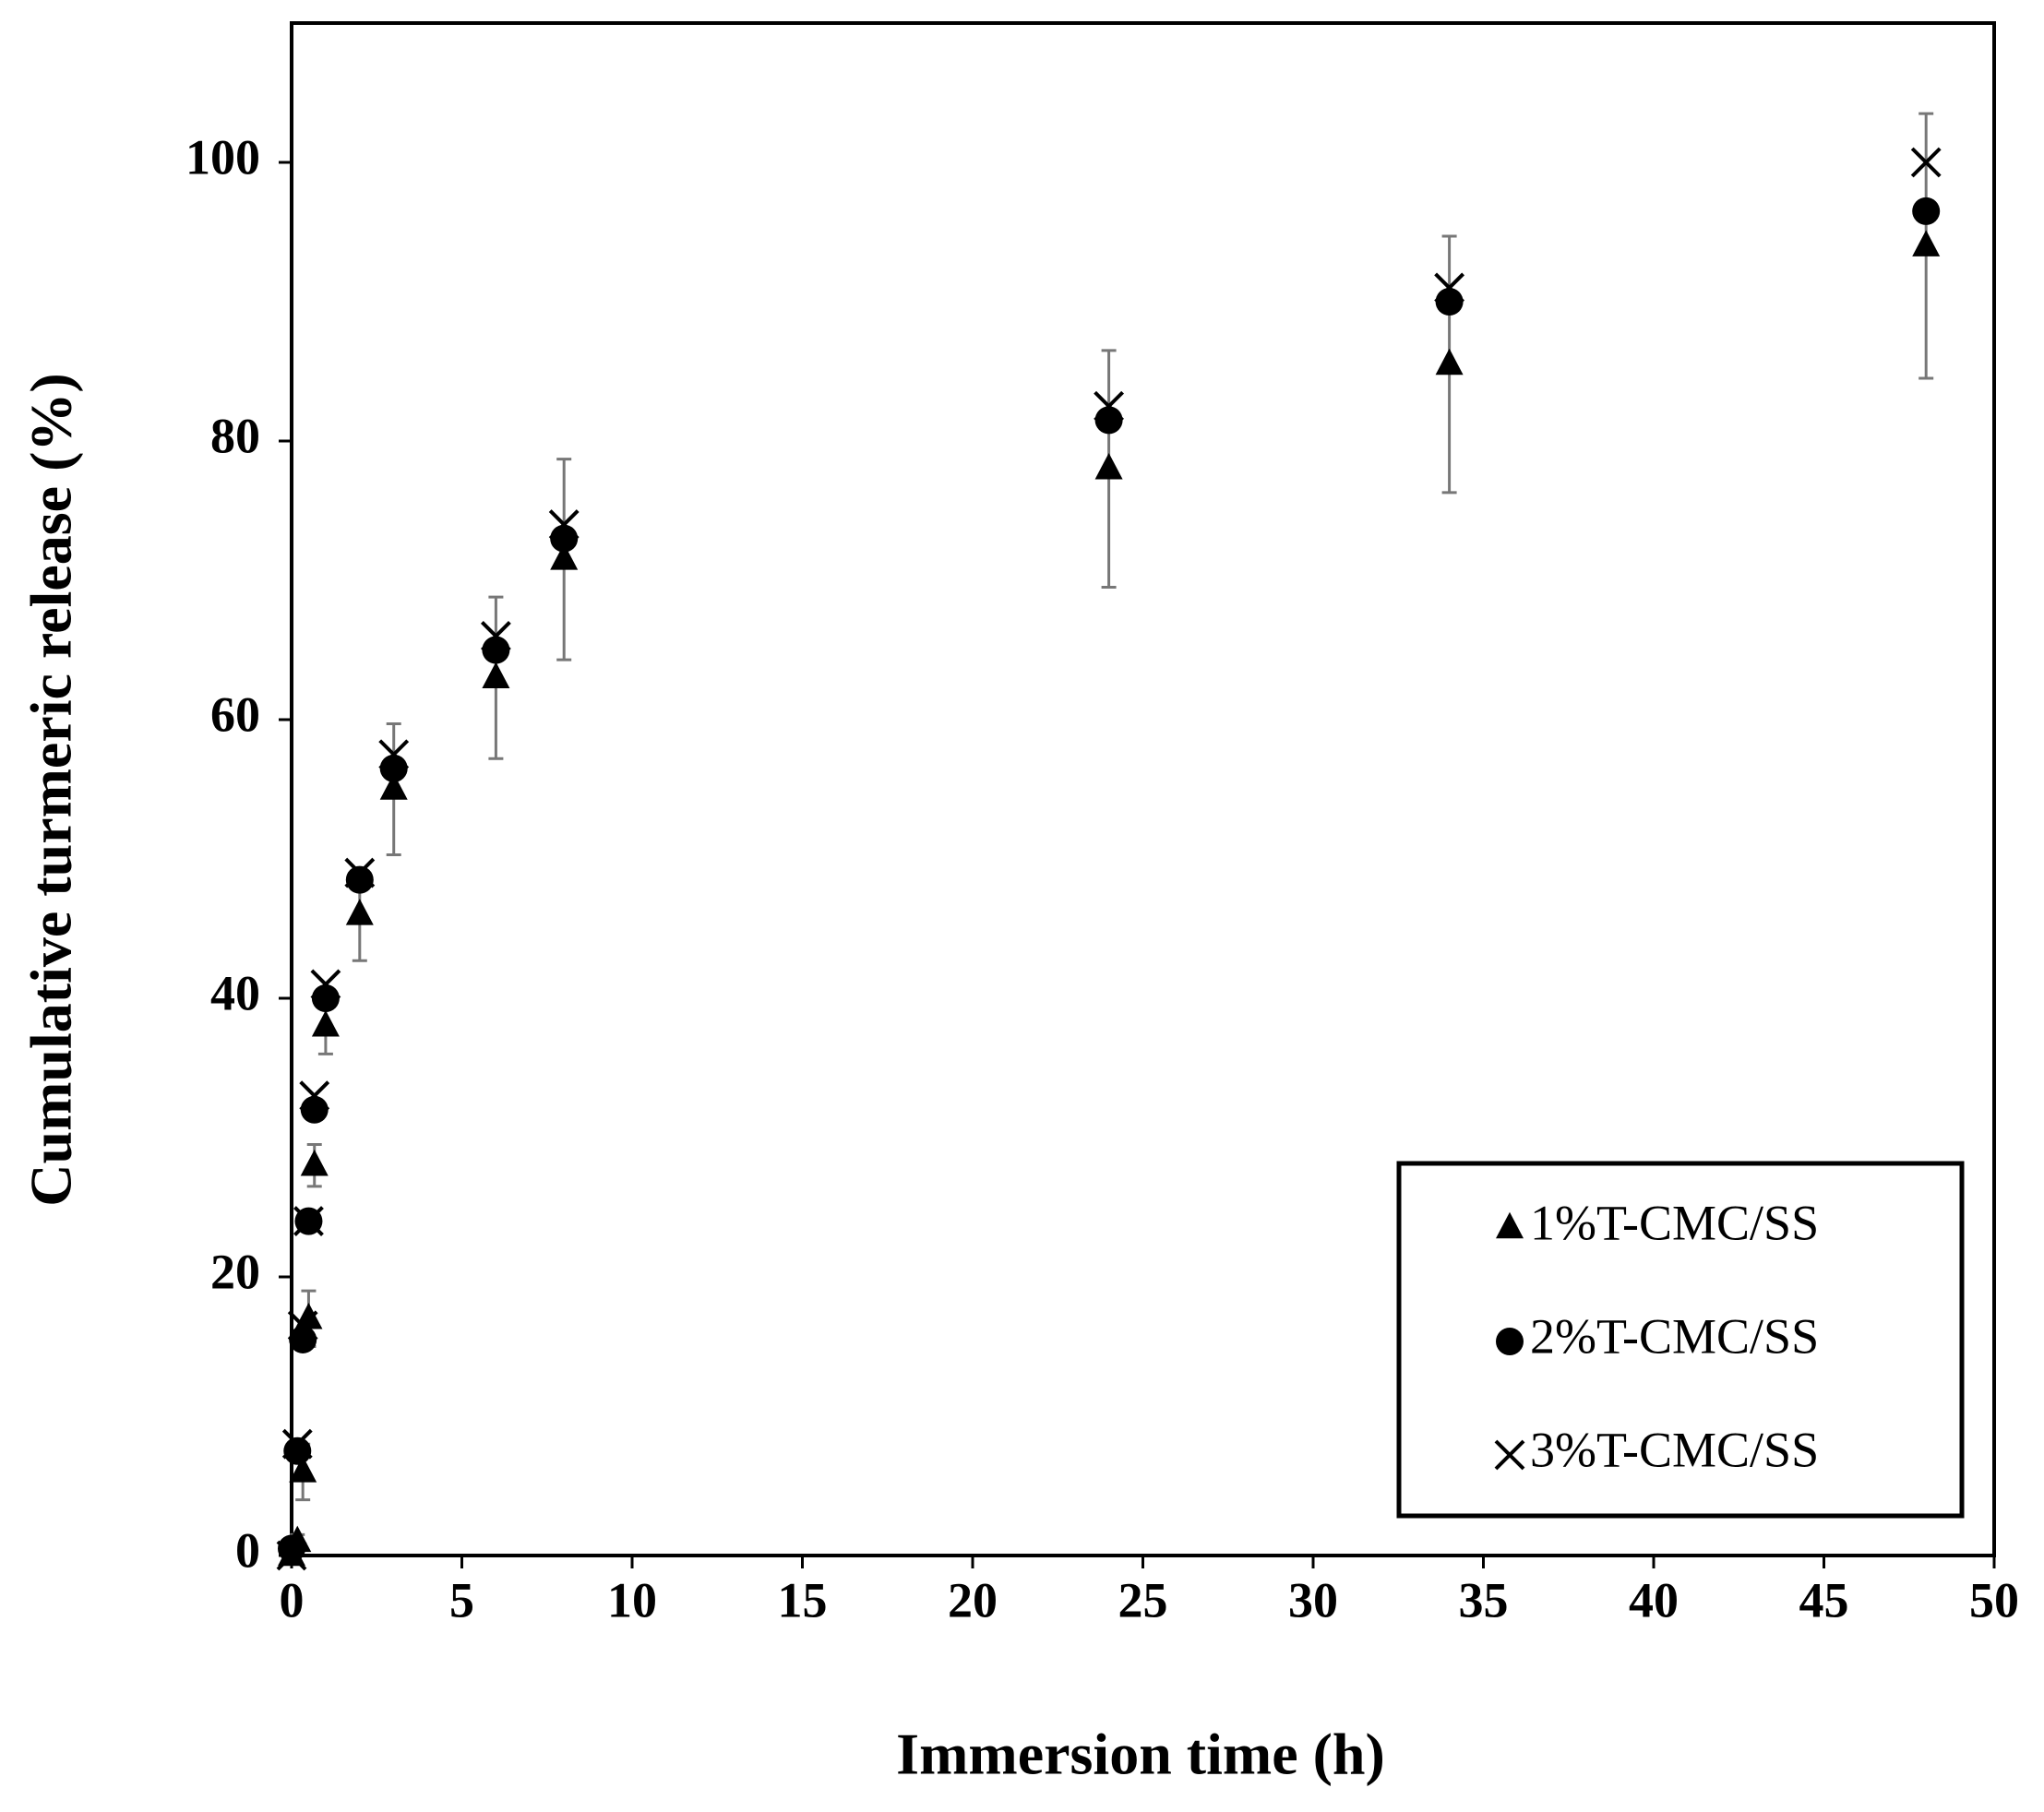 This screenshot has height=1812, width=2044. Describe the element at coordinates (235, 1271) in the screenshot. I see `y-tick-label: 20` at that location.